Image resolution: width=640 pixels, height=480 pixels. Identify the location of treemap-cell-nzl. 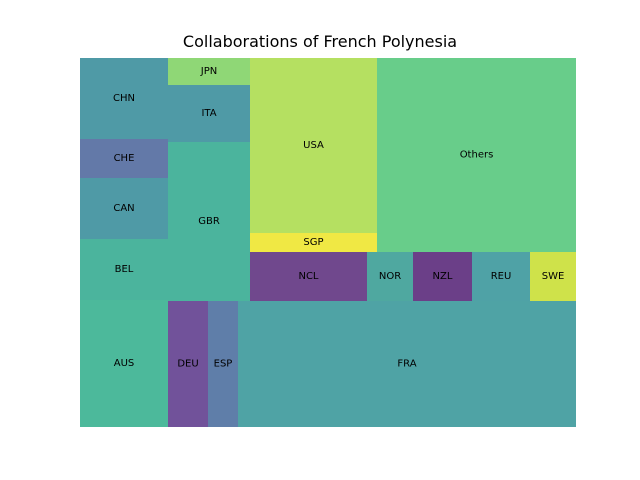
(442, 276).